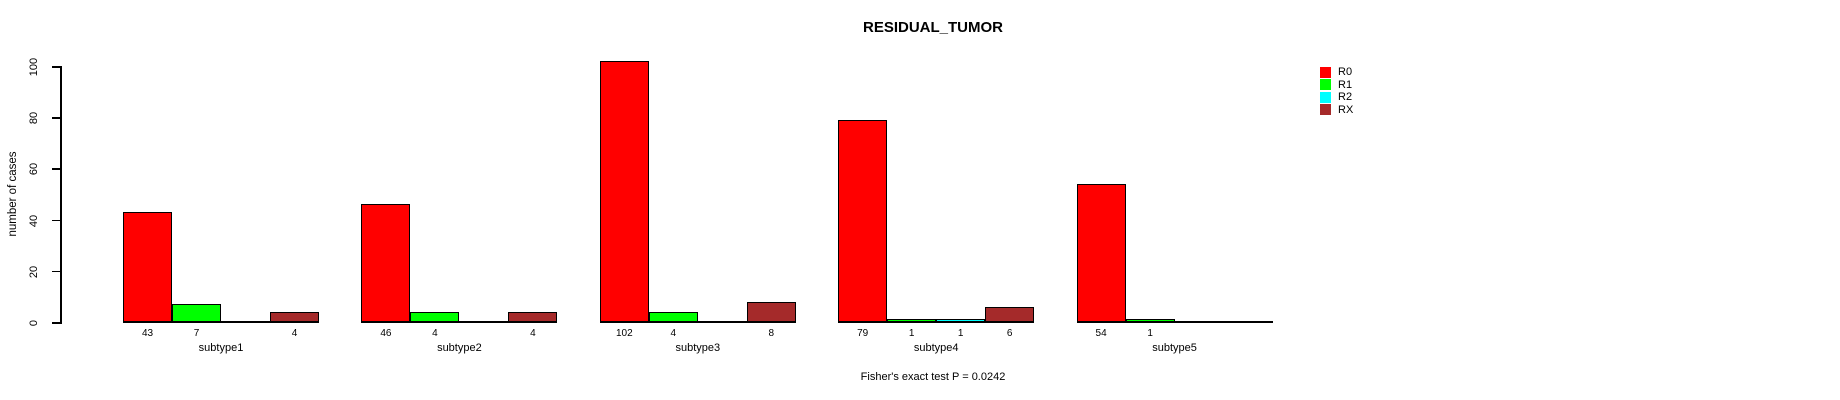 This screenshot has height=400, width=1840. What do you see at coordinates (147, 333) in the screenshot?
I see `bar-value-label: 43` at bounding box center [147, 333].